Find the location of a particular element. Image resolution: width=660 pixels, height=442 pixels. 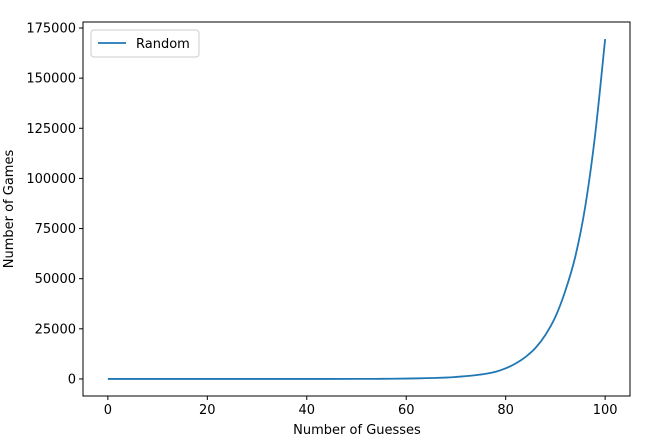

y-tick-label: 75000 is located at coordinates (55, 229).